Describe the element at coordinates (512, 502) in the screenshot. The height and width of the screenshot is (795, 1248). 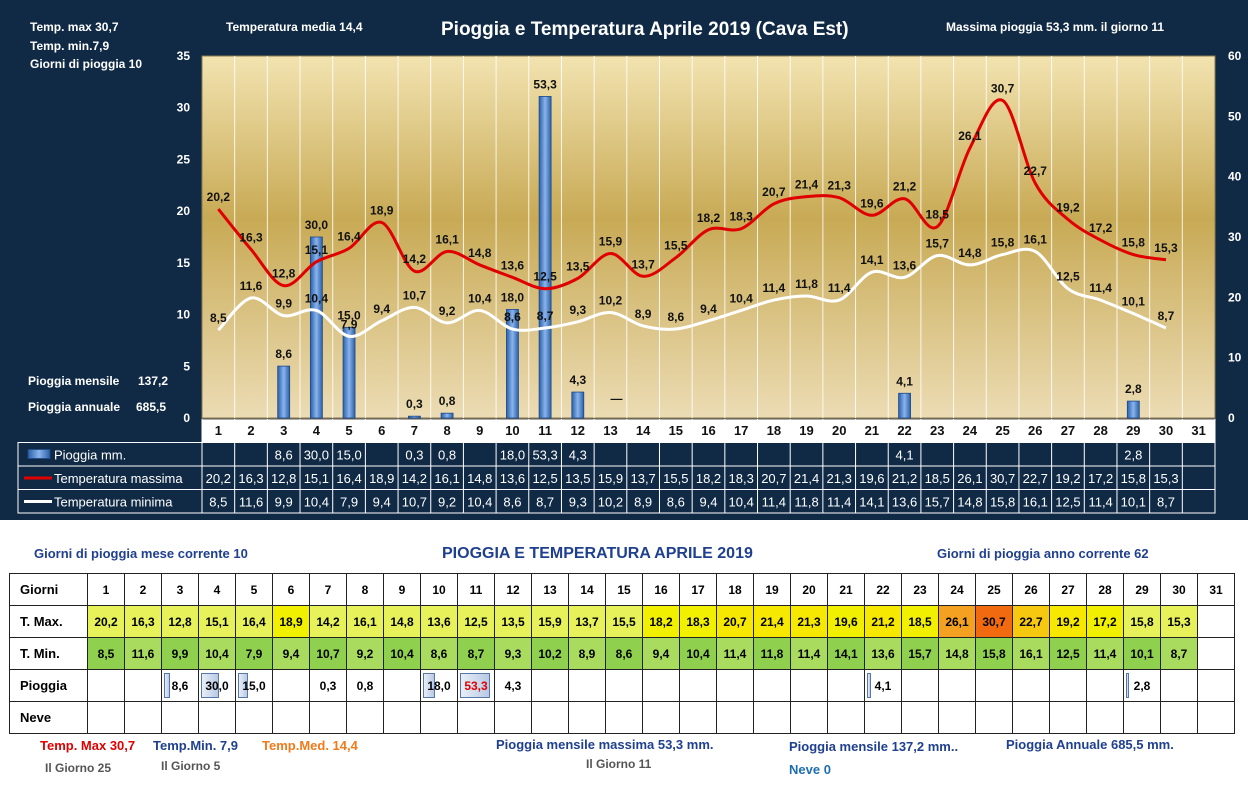
I see `table-value: 8,6` at that location.